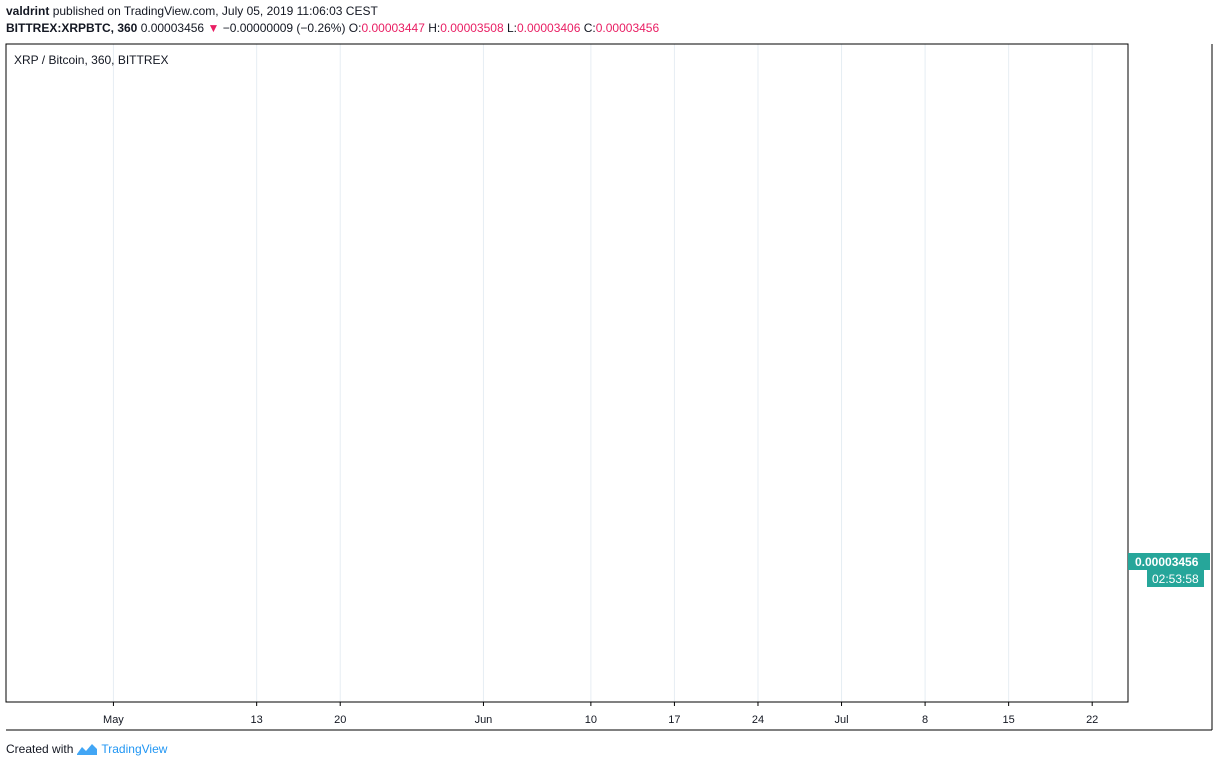 The image size is (1214, 768). Describe the element at coordinates (511, 28) in the screenshot. I see `low-label: L:` at that location.